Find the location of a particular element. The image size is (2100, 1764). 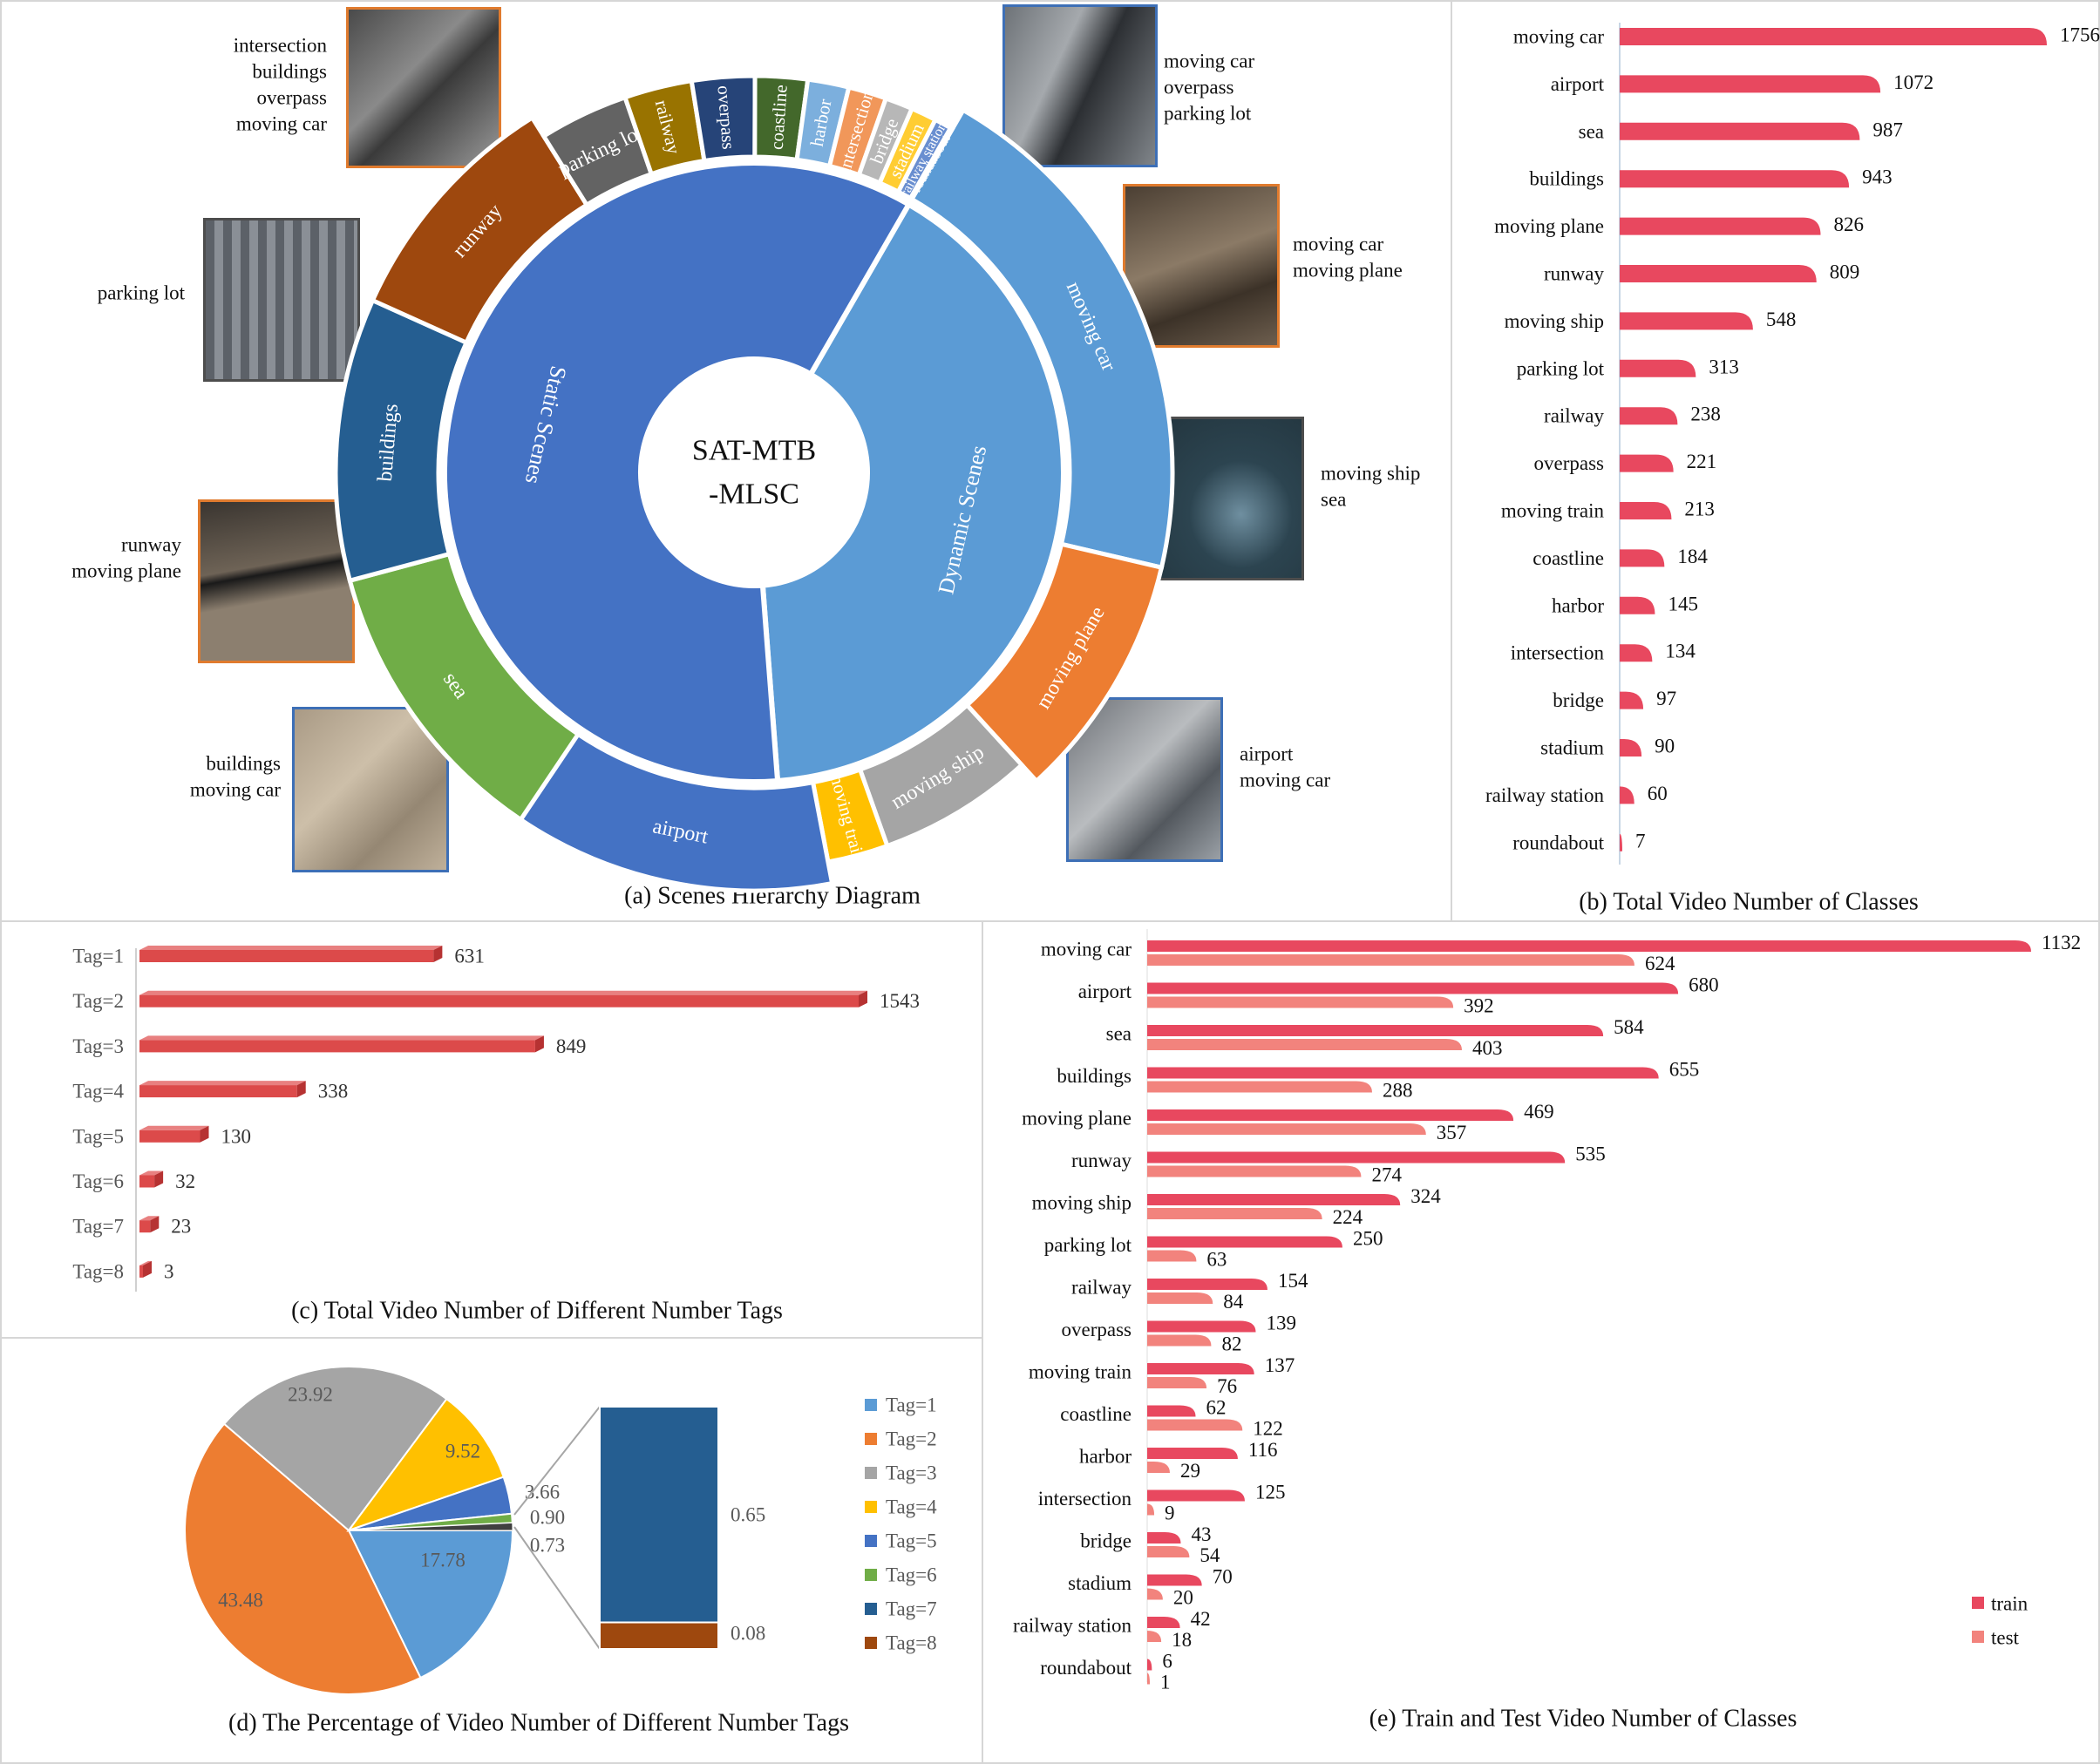

thumbnail-label: runway is located at coordinates (151, 545).